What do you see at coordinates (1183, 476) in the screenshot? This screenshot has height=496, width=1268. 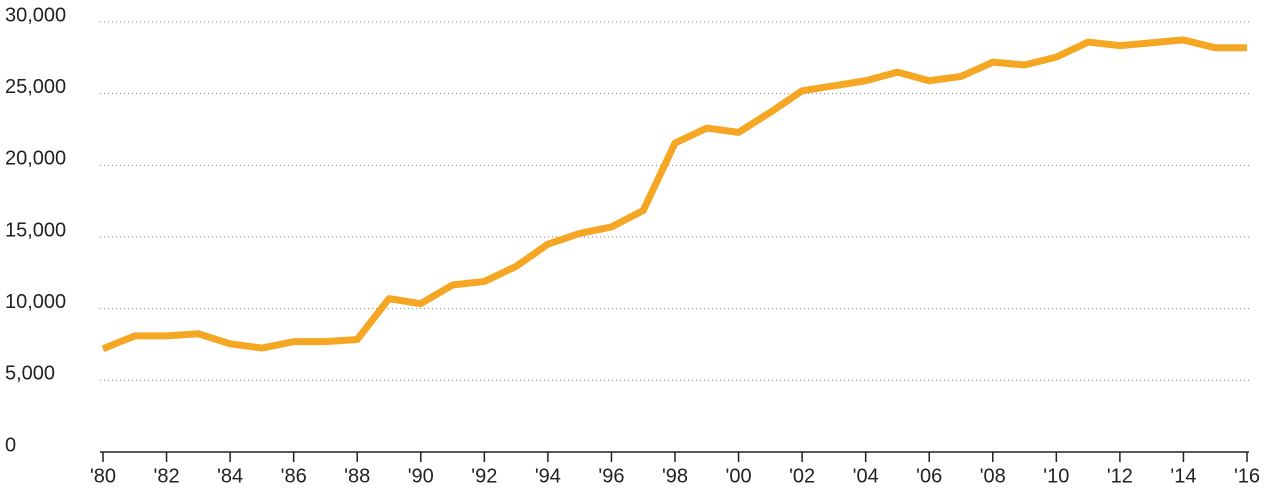 I see `x-tick-label: '14` at bounding box center [1183, 476].